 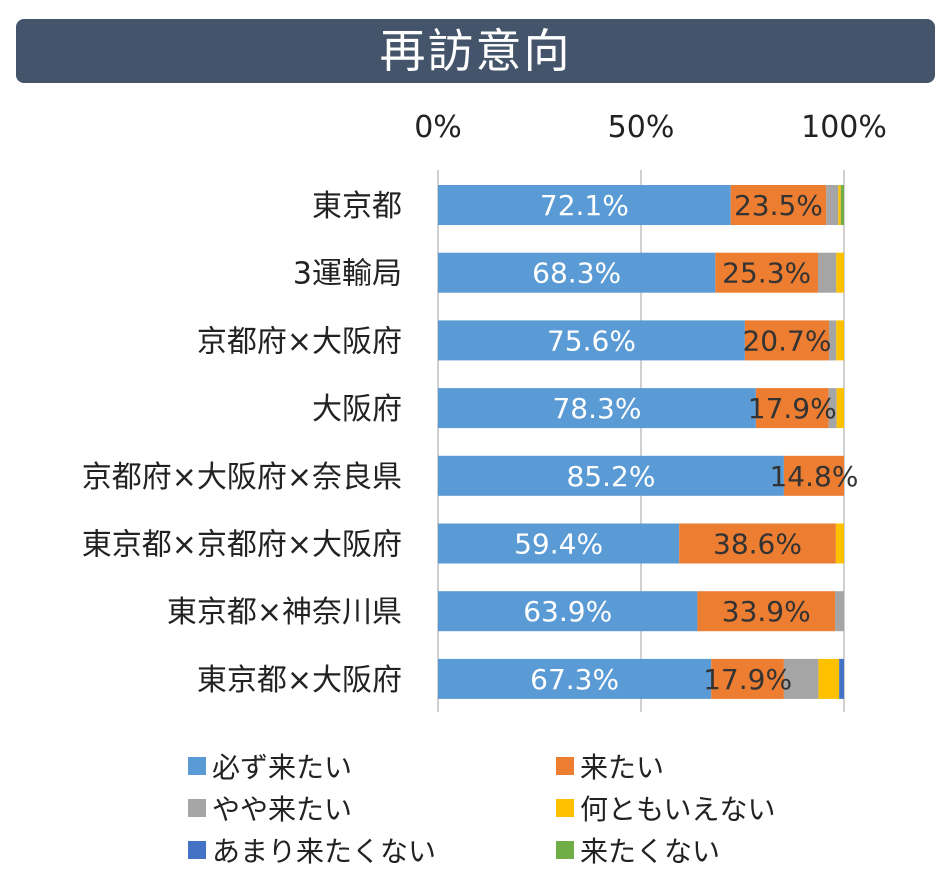 I want to click on data-label: 38.6%, so click(x=757, y=544).